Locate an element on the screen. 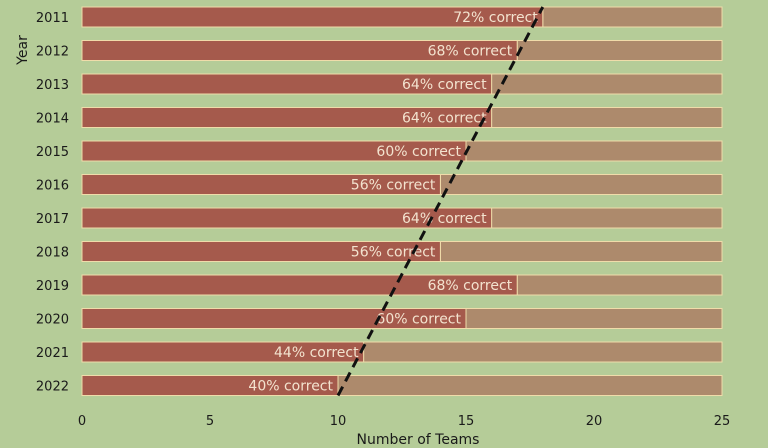  bar-remainder-2017 is located at coordinates (607, 218).